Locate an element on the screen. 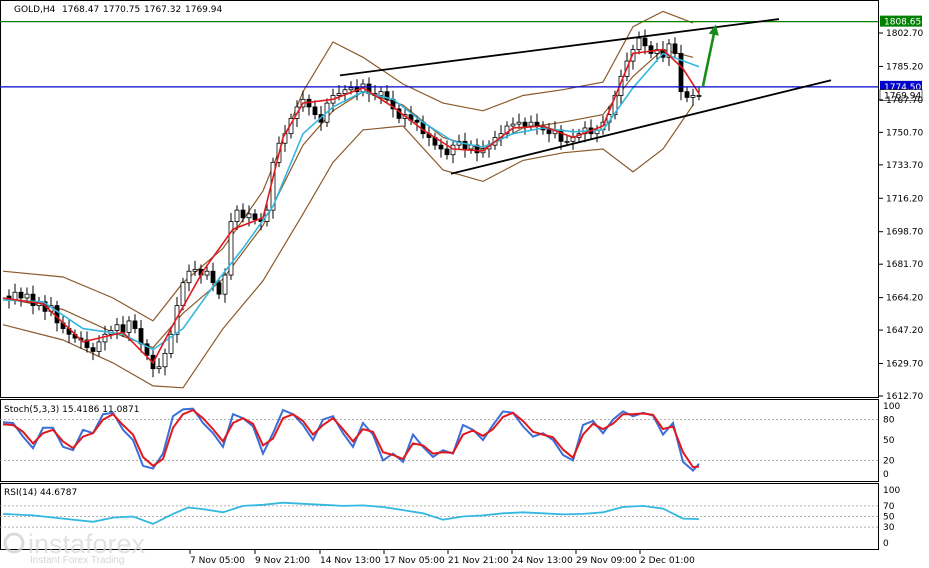  time-tick-label: 7 Nov 05:00 is located at coordinates (217, 561).